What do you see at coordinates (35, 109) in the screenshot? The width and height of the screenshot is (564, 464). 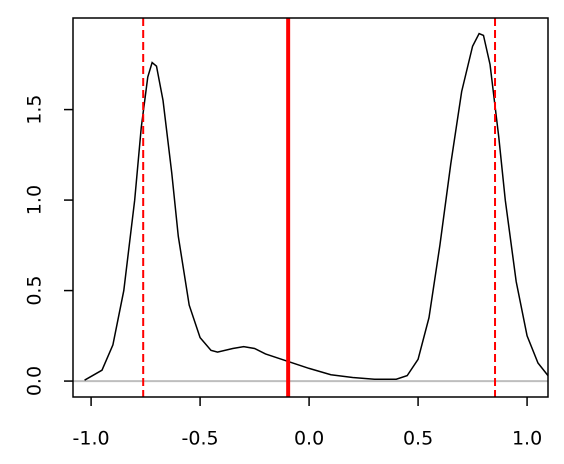 I see `y-tick-label: 1.5` at bounding box center [35, 109].